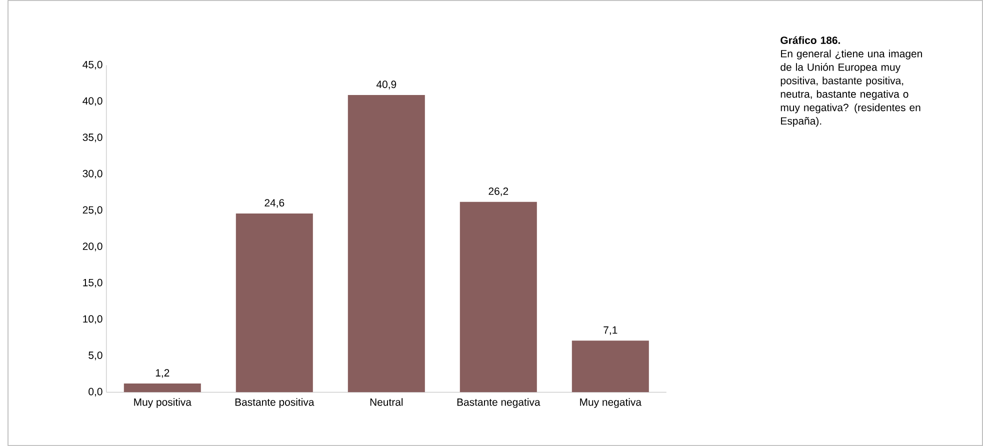 Image resolution: width=983 pixels, height=446 pixels. What do you see at coordinates (95, 356) in the screenshot?
I see `y-tick-label: 5,0` at bounding box center [95, 356].